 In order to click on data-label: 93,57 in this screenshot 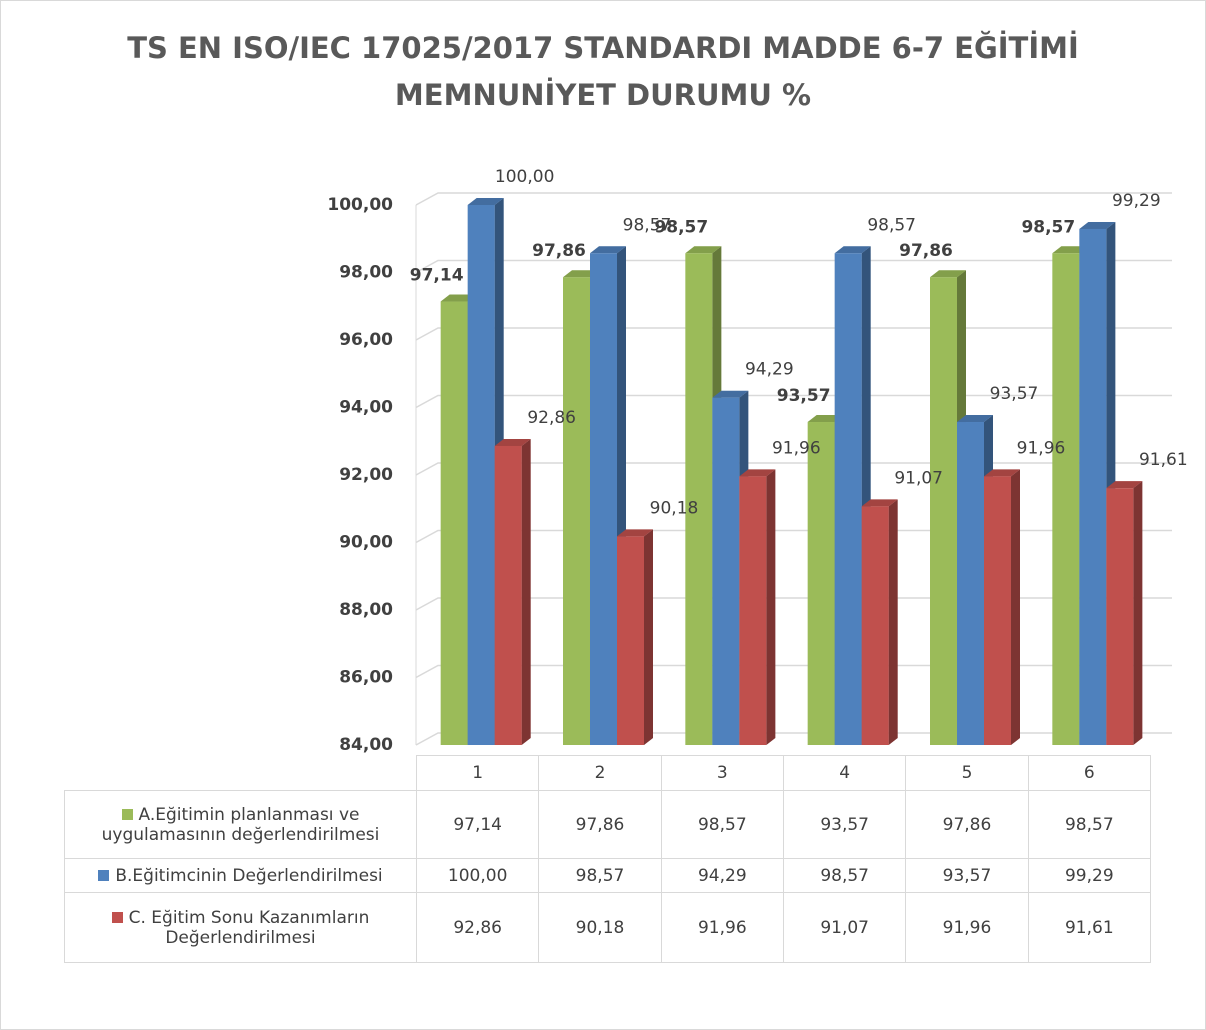, I will do `click(804, 396)`.